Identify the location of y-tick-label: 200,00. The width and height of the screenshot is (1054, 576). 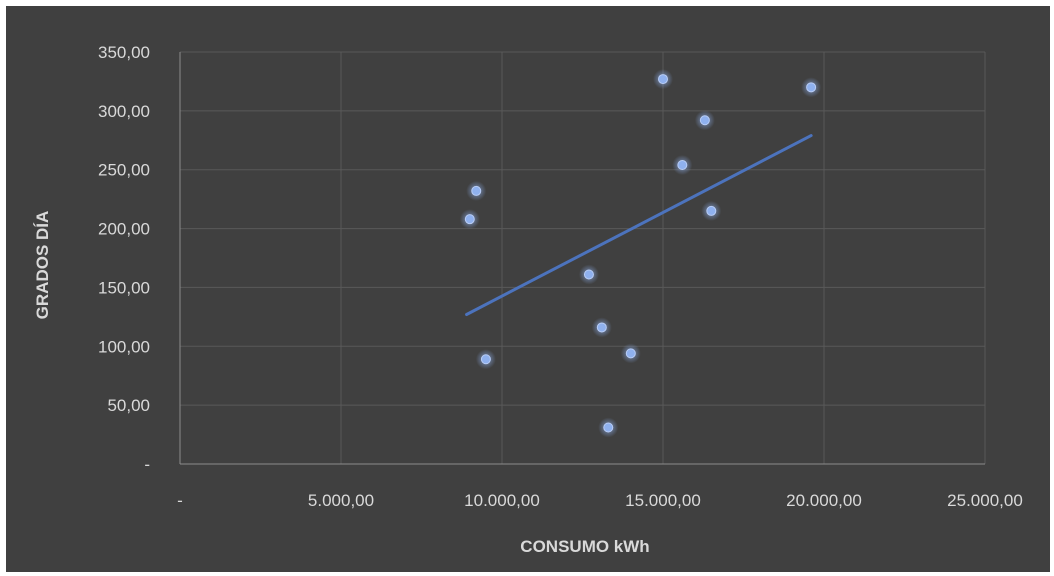
(124, 229).